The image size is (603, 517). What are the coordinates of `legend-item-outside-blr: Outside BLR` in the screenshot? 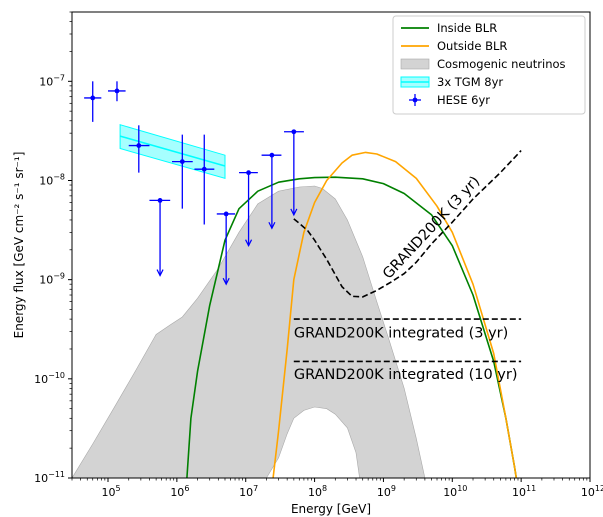 It's located at (454, 46).